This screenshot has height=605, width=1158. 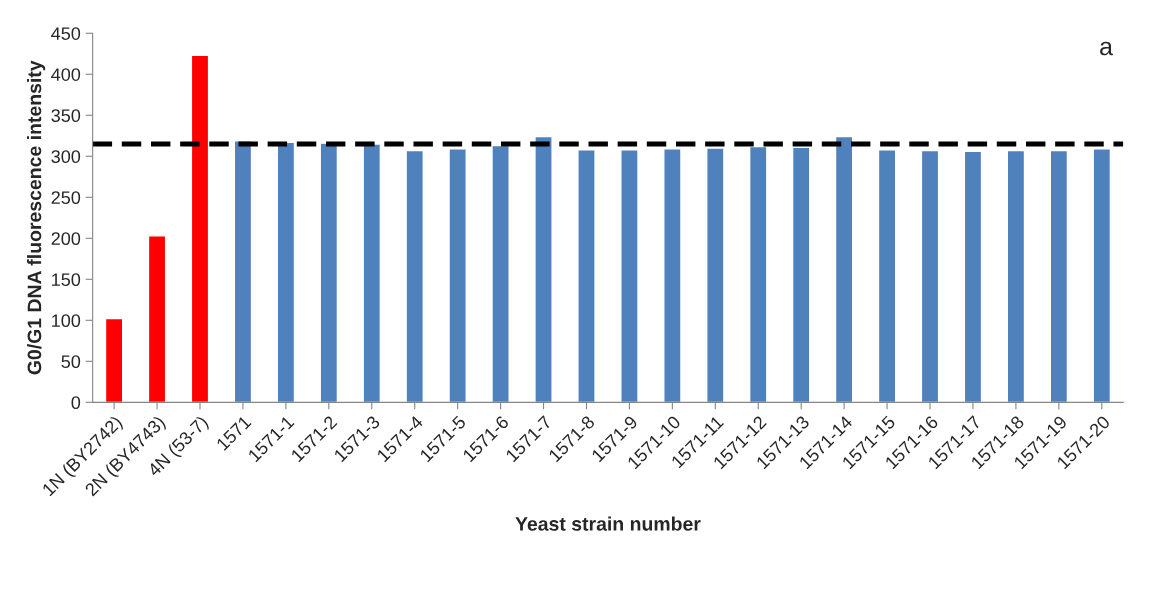 I want to click on y-tick-label: 350, so click(x=66, y=116).